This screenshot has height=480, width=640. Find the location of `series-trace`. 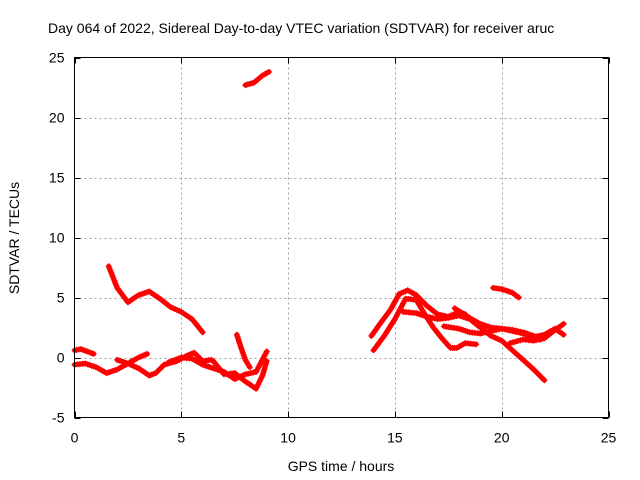

series-trace is located at coordinates (156, 299).